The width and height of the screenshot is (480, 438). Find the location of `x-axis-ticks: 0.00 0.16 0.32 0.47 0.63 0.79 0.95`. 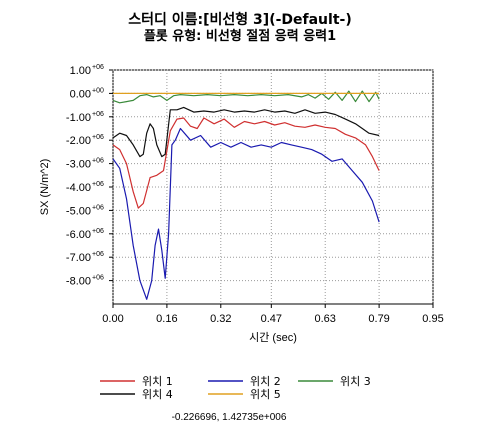

x-axis-ticks: 0.00 0.16 0.32 0.47 0.63 0.79 0.95 is located at coordinates (273, 314).